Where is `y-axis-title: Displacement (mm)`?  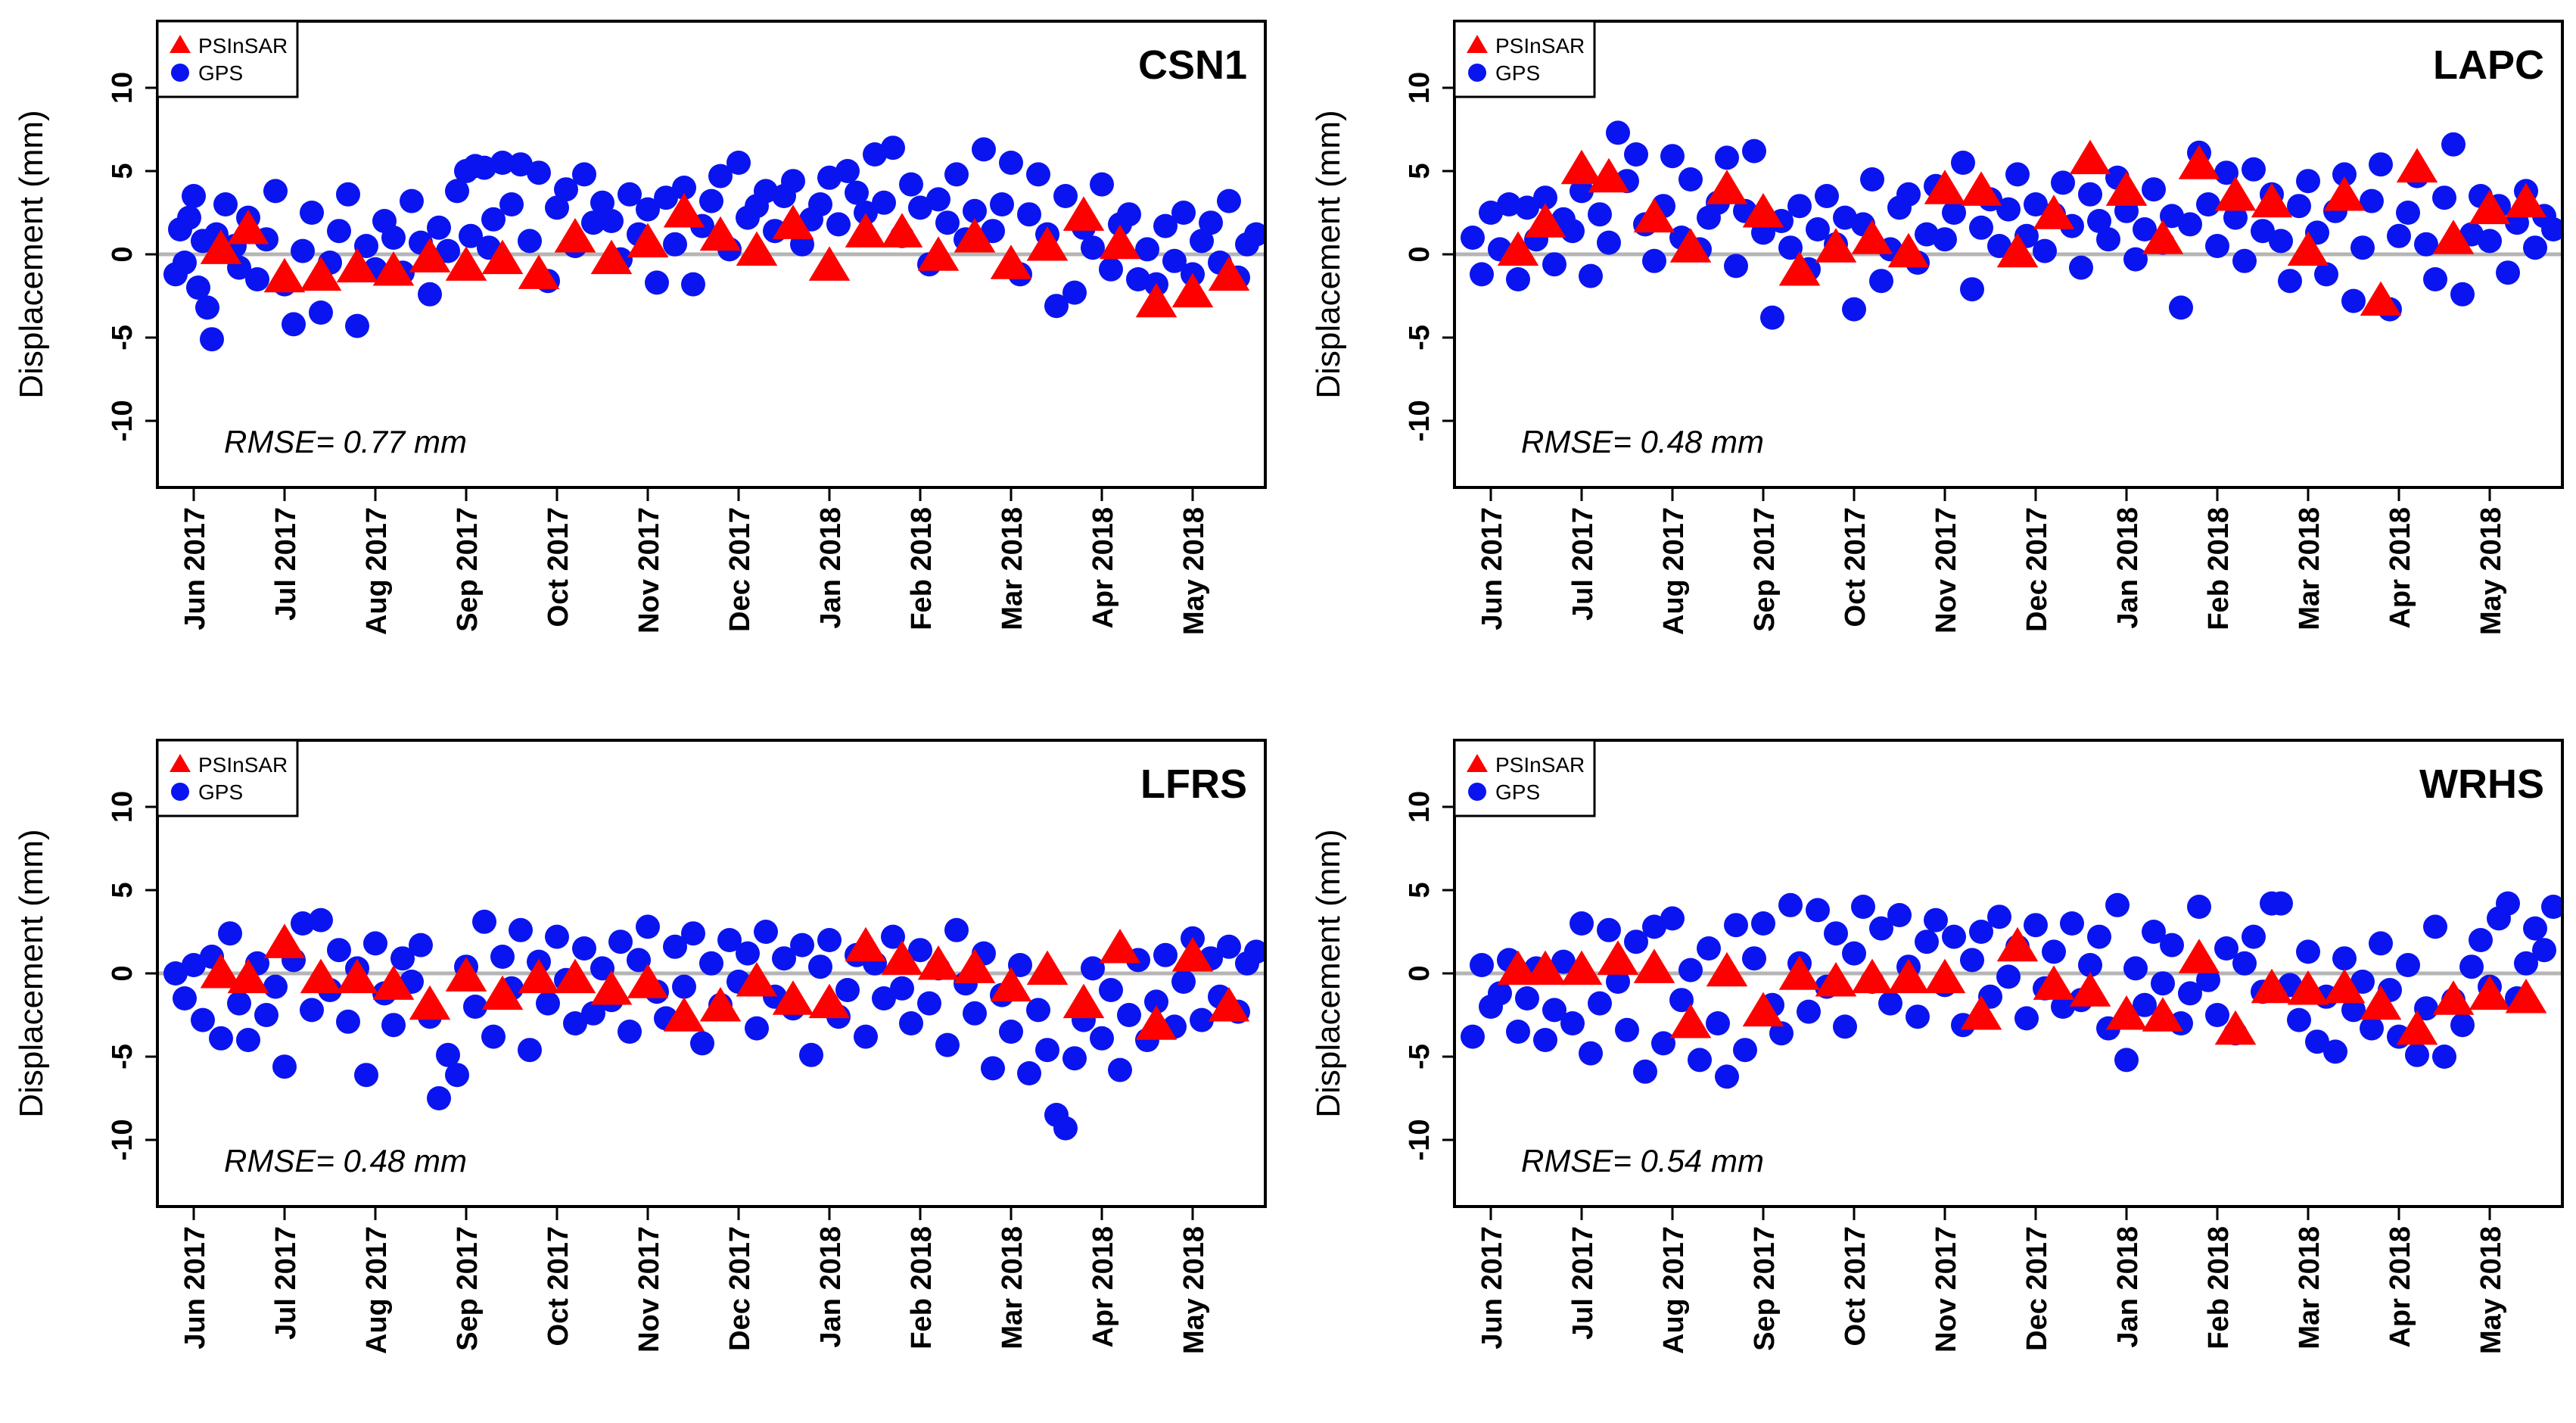
y-axis-title: Displacement (mm) is located at coordinates (31, 254).